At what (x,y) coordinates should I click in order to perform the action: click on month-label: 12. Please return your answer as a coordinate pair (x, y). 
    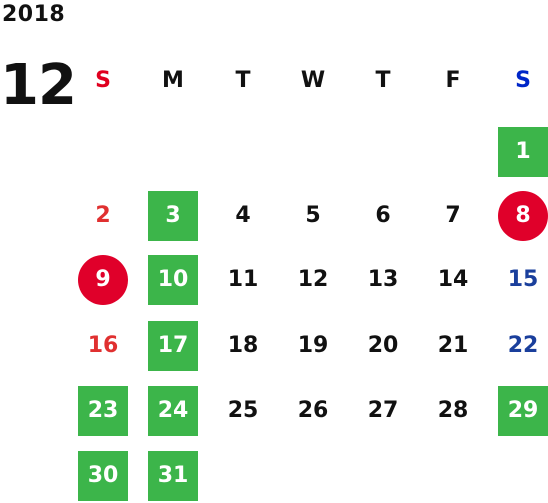
    Looking at the image, I should click on (38, 85).